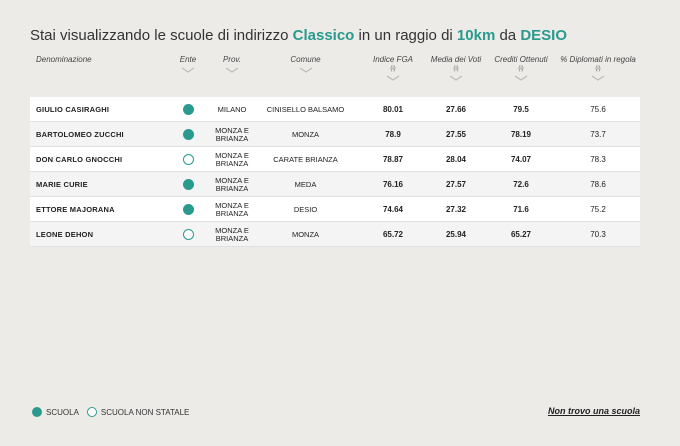 The image size is (680, 446). I want to click on media-cell: 28.04, so click(456, 159).